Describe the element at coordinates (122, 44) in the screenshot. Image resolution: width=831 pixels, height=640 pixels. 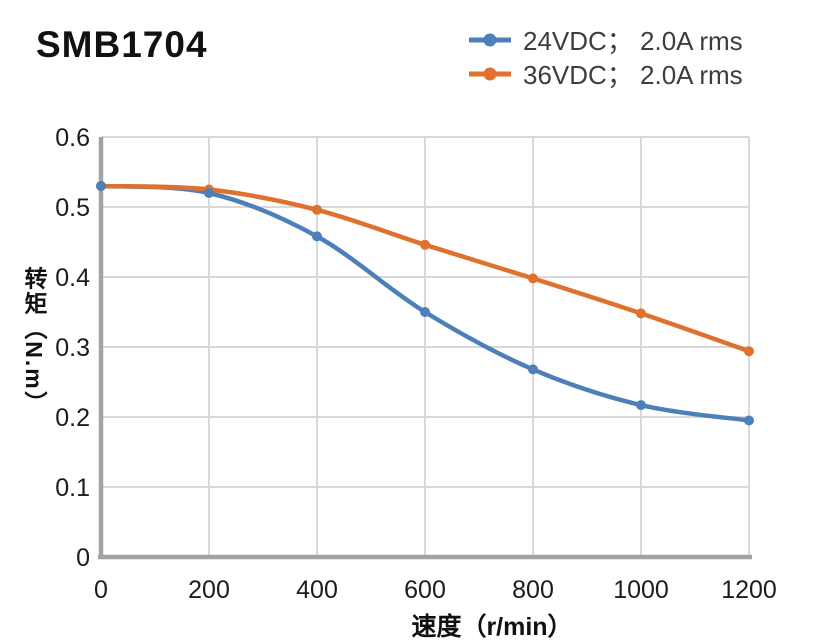
I see `chart-title: SMB1704` at that location.